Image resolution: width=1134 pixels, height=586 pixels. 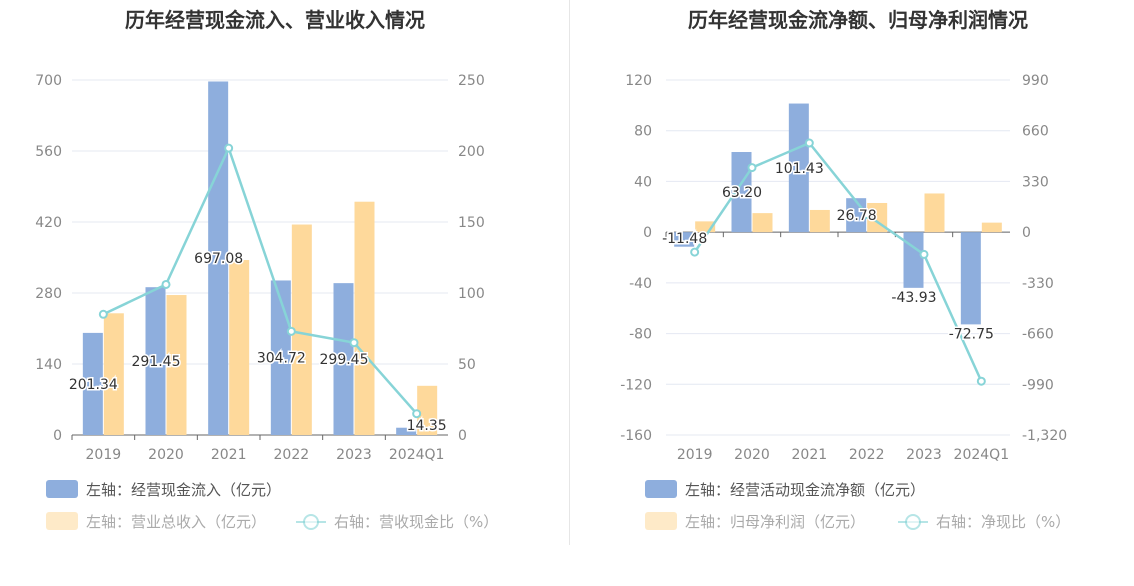 What do you see at coordinates (1026, 233) in the screenshot?
I see `right-axis-tick-label: 0` at bounding box center [1026, 233].